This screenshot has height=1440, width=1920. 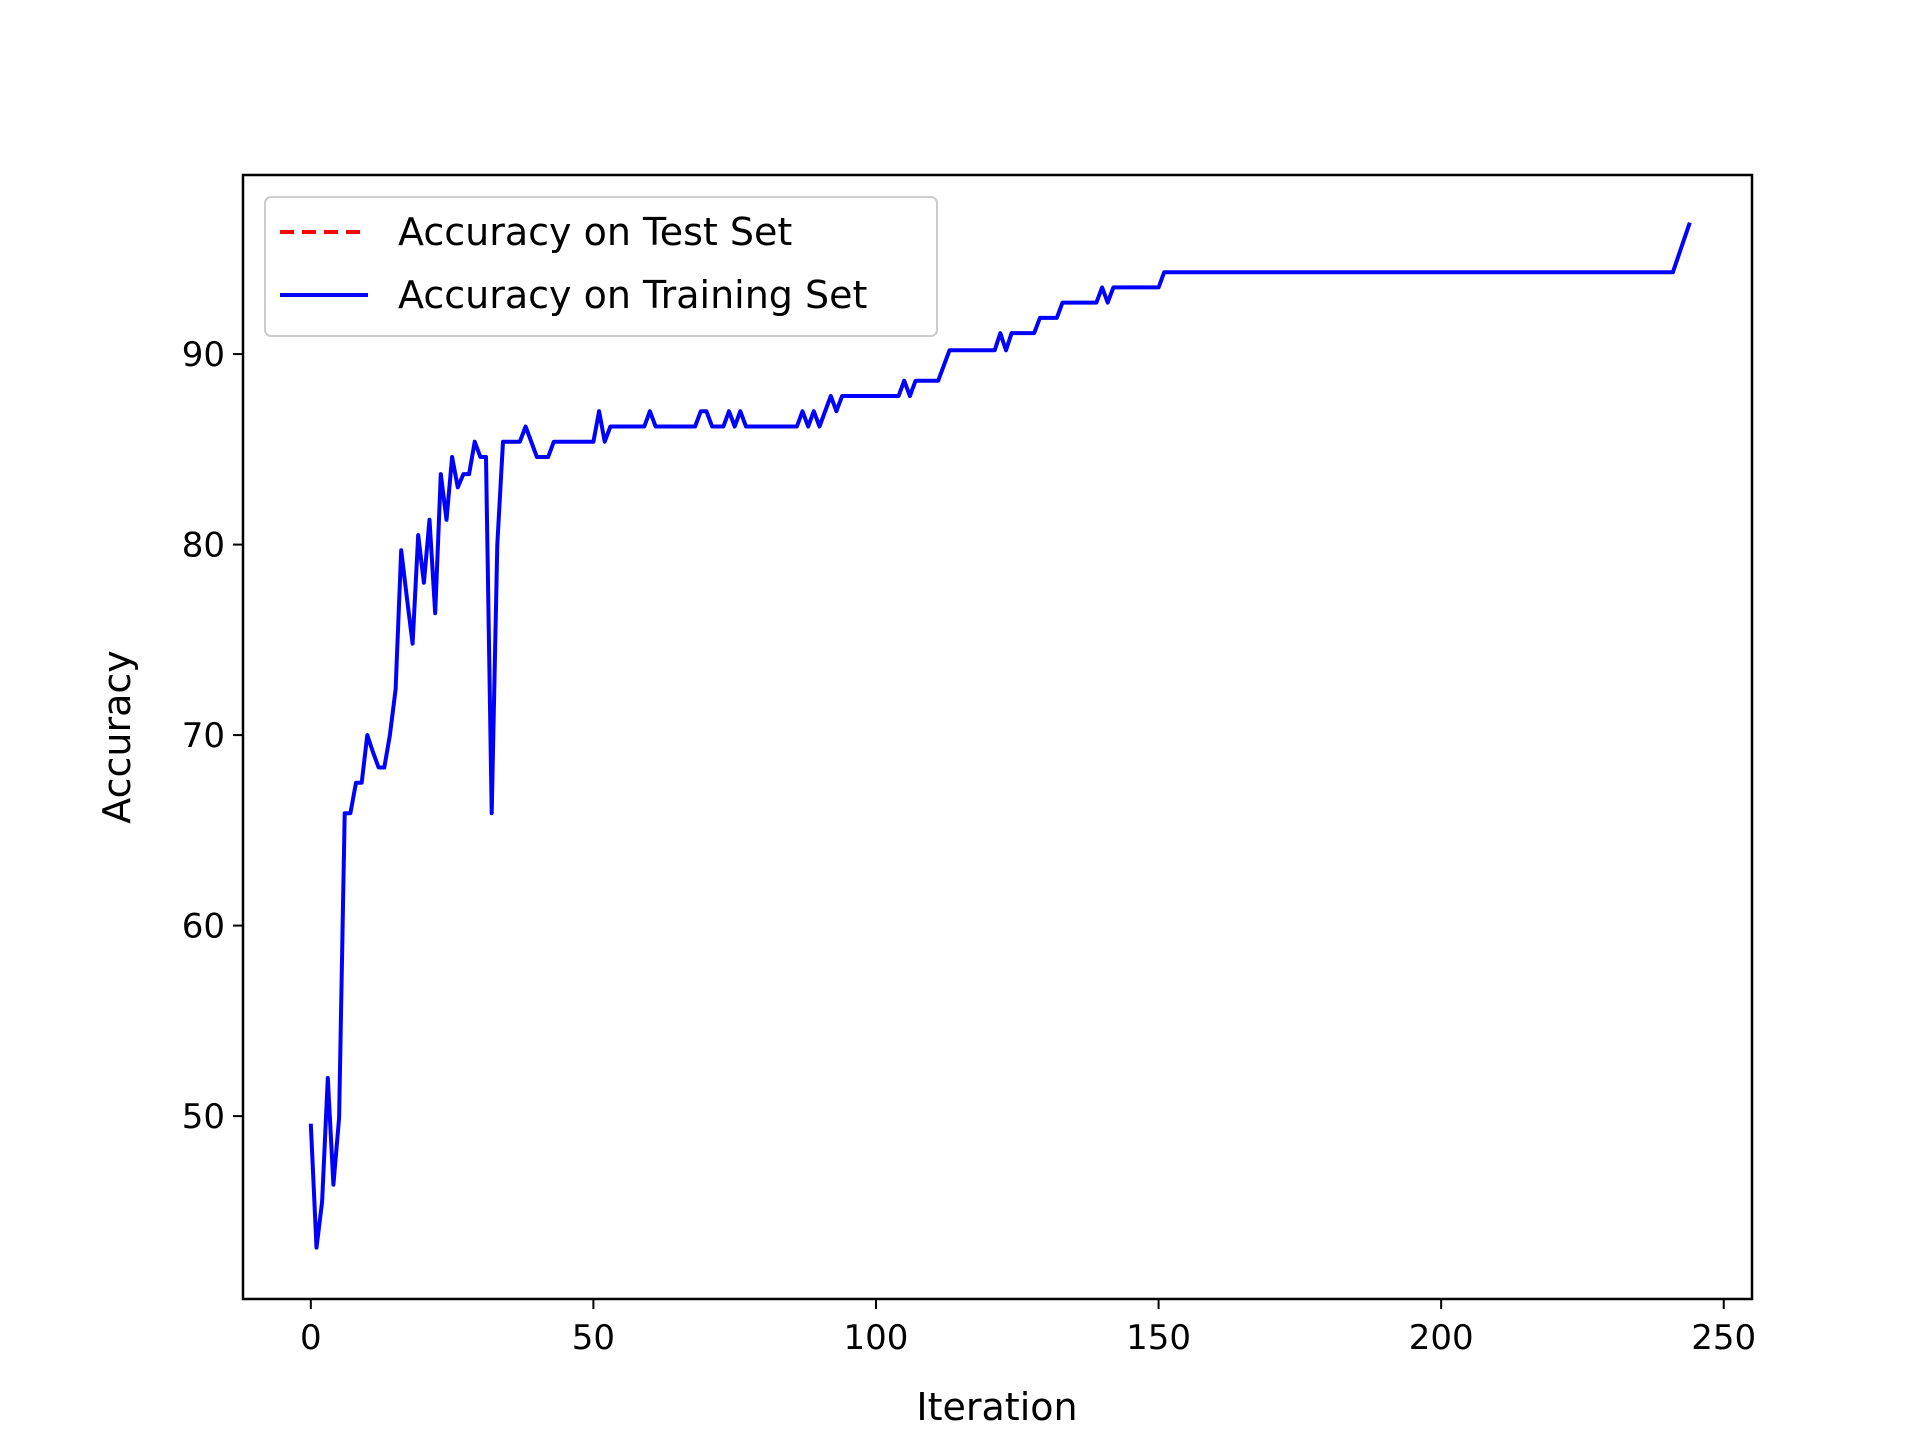 I want to click on y-tick-label: 90, so click(x=203, y=355).